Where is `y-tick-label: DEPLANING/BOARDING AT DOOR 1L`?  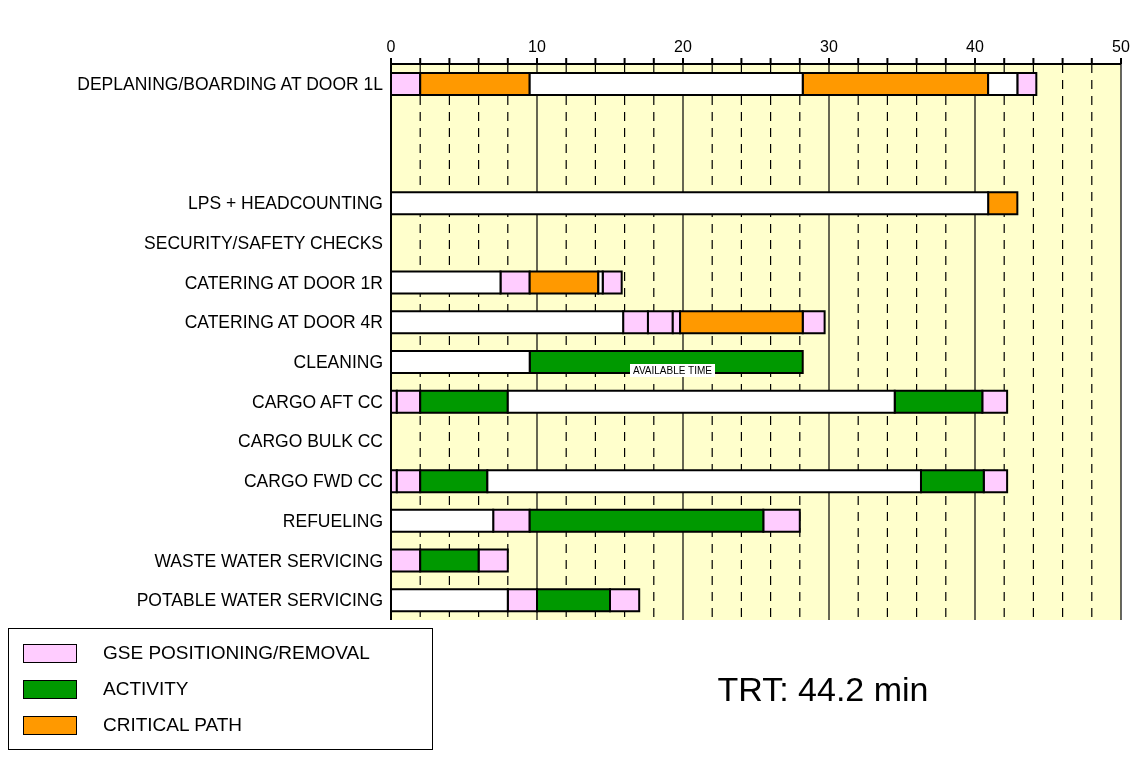
y-tick-label: DEPLANING/BOARDING AT DOOR 1L is located at coordinates (230, 84).